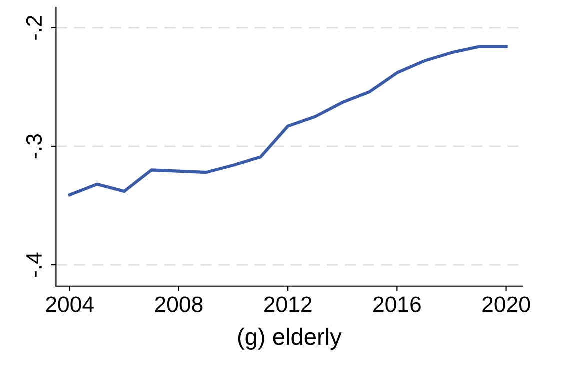  I want to click on x-tick-label: 2016, so click(397, 304).